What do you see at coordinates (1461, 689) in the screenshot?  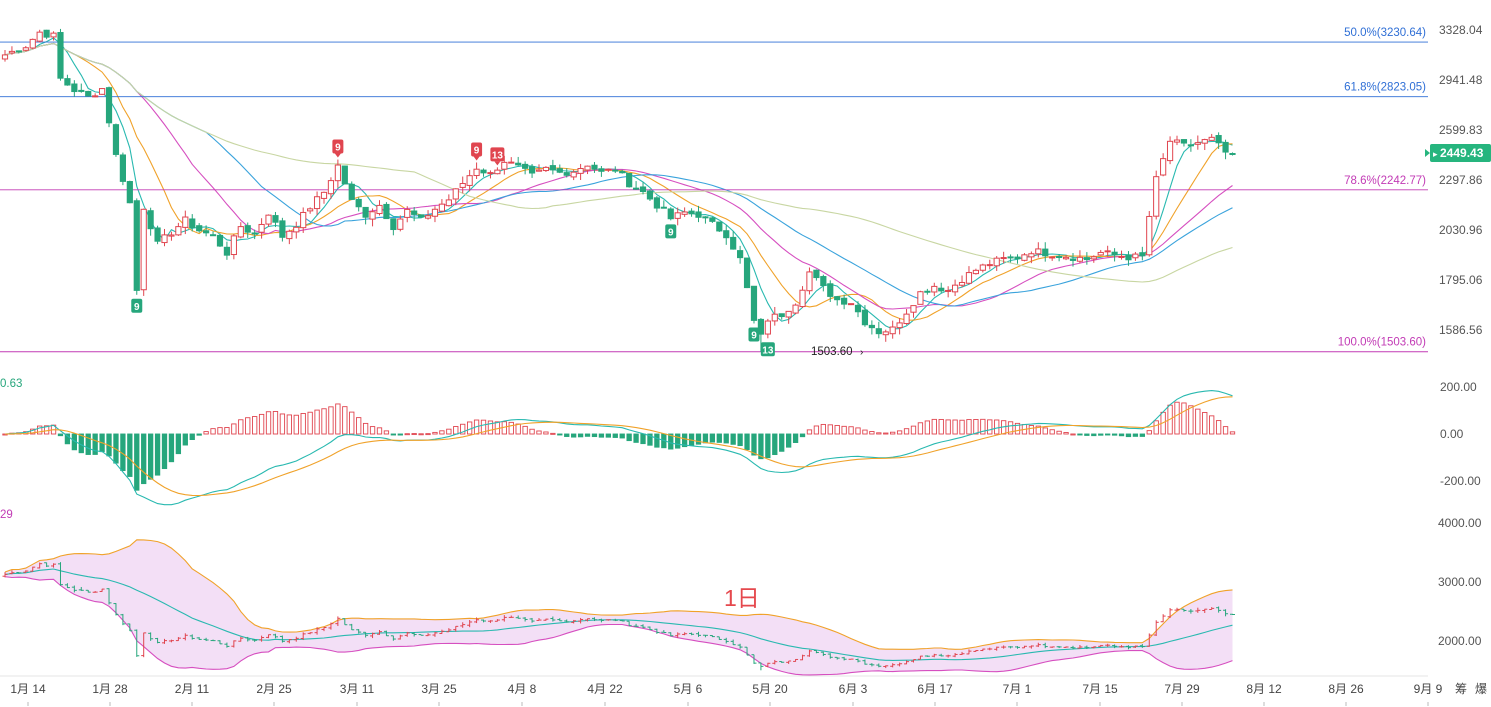 I see `chip-tool-button: 筹` at bounding box center [1461, 689].